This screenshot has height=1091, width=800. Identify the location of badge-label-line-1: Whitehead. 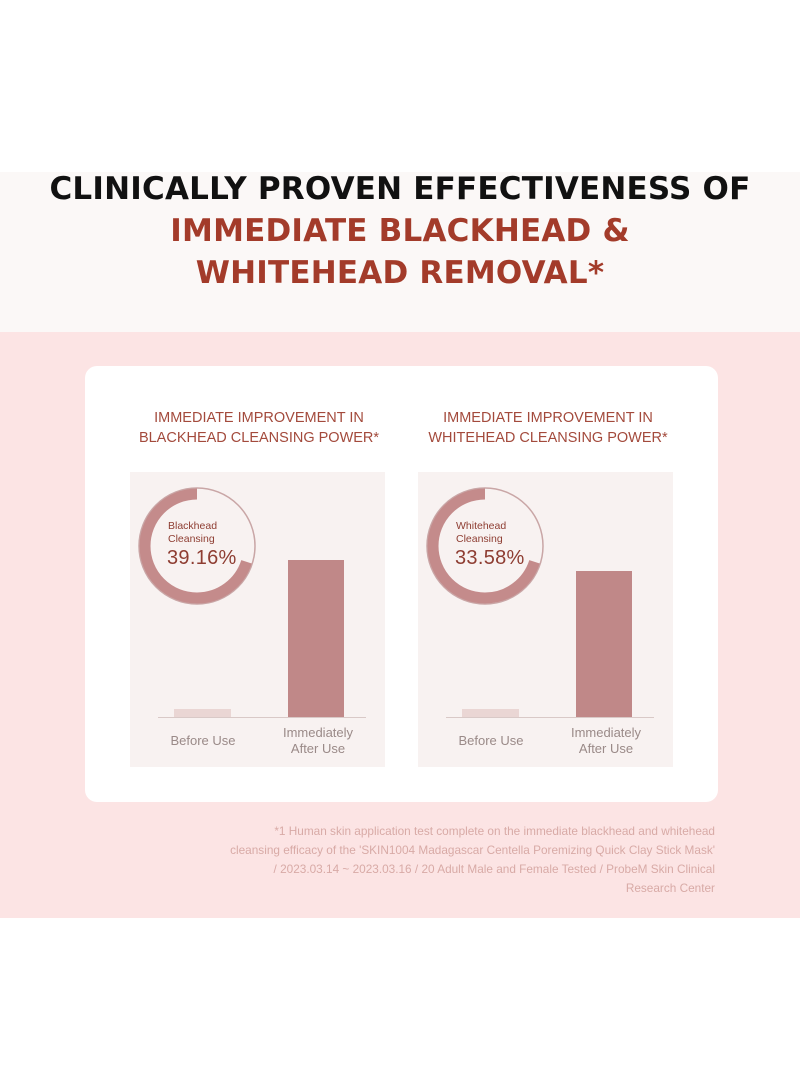
(481, 526).